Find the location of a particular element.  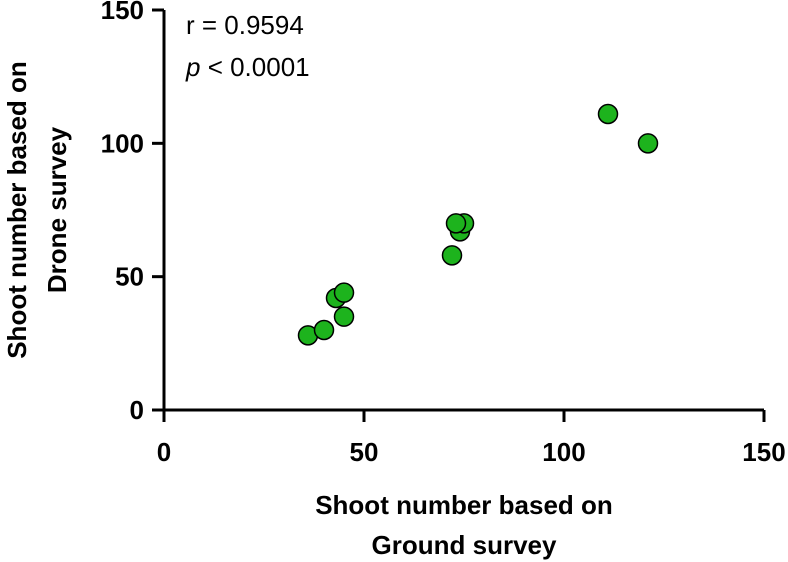

y-tick-label: 100 is located at coordinates (122, 143).